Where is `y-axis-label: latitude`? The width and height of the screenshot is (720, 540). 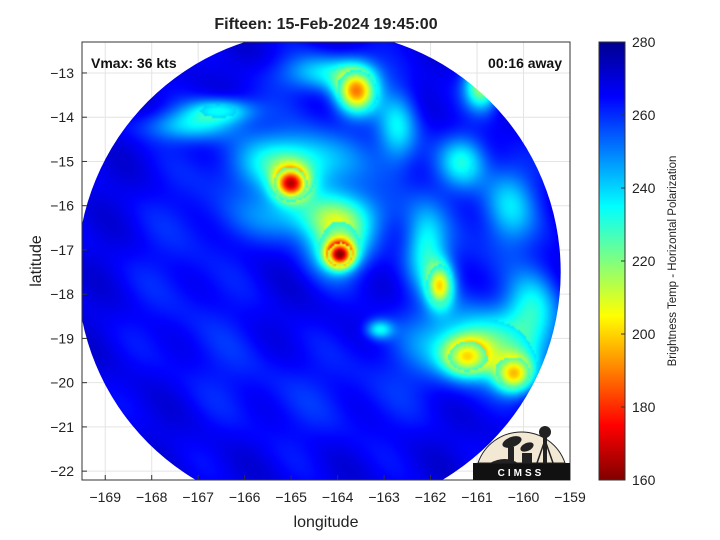 y-axis-label: latitude is located at coordinates (36, 261).